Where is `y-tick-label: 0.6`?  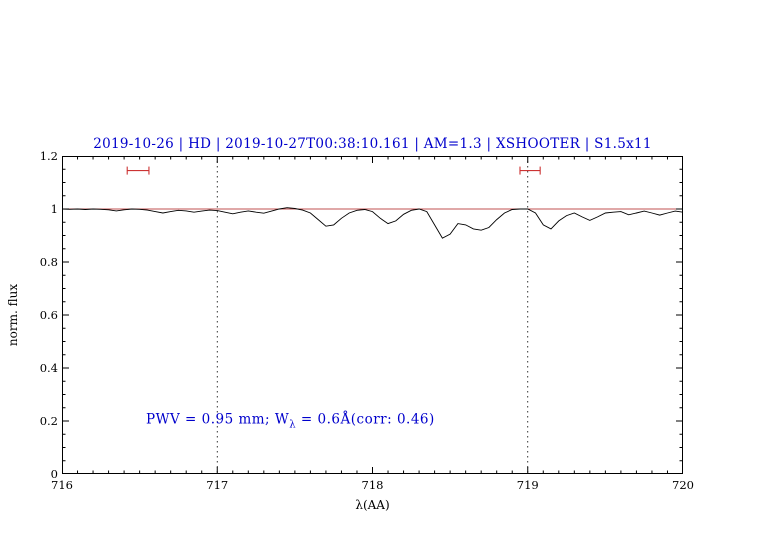 y-tick-label: 0.6 is located at coordinates (48, 315).